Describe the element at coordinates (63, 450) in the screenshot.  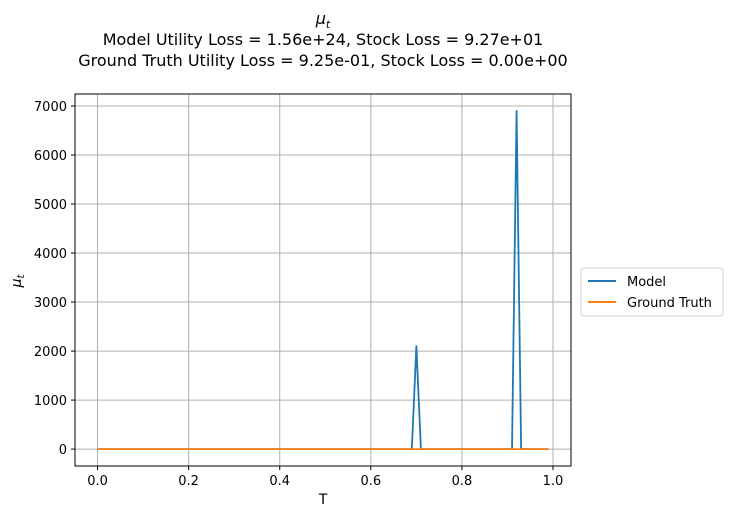
I see `y-tick-label: 0` at that location.